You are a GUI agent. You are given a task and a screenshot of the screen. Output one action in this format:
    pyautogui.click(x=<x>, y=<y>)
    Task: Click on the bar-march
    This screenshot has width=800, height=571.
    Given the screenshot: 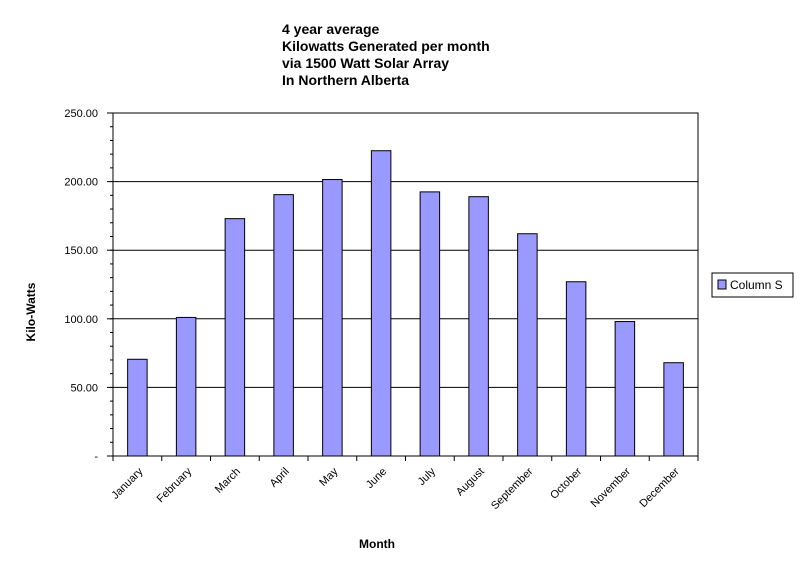 What is the action you would take?
    pyautogui.click(x=235, y=337)
    